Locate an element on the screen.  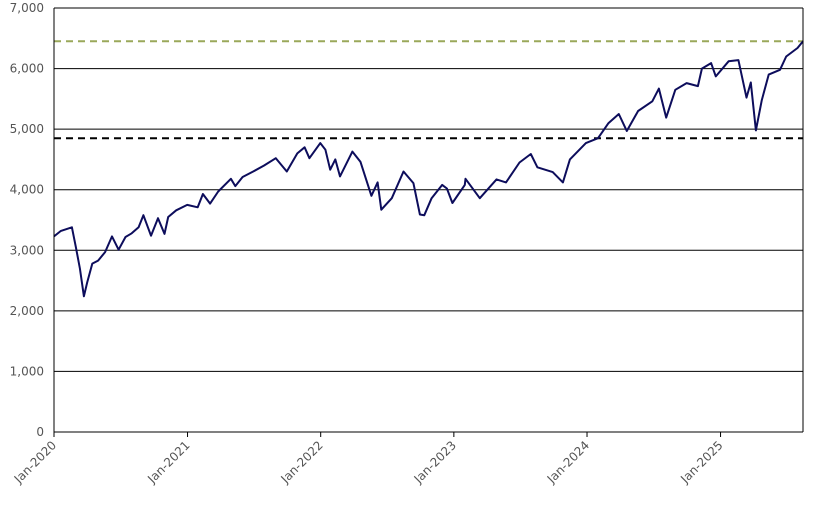
x-tick-label: Jan-2022 is located at coordinates (301, 462).